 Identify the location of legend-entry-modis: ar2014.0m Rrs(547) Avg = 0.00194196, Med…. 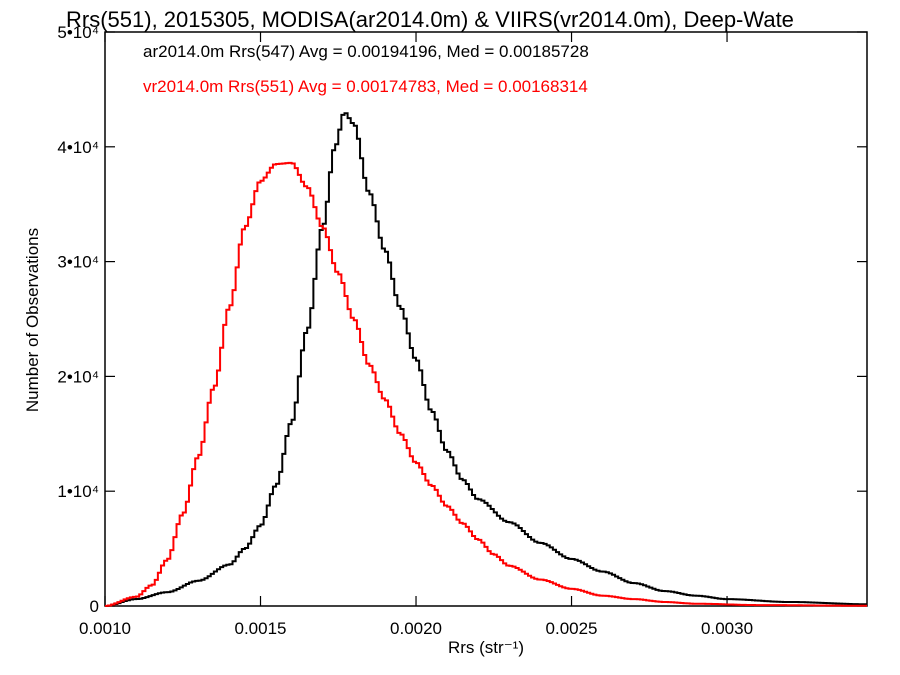
(366, 51).